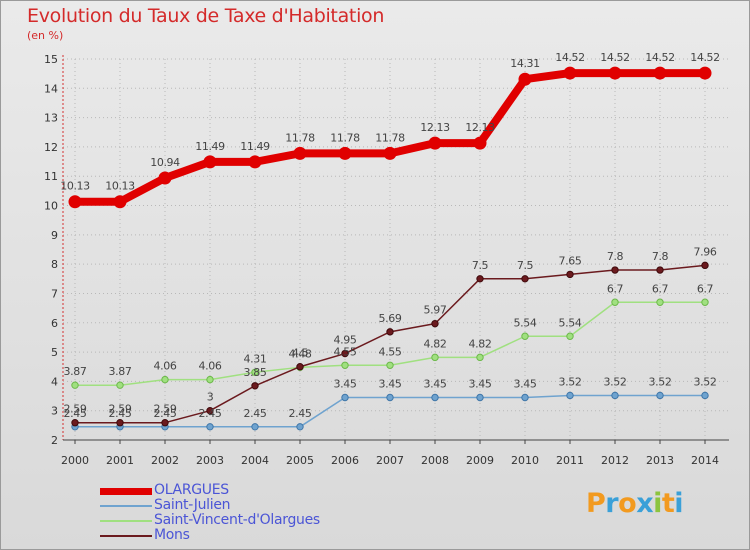 The height and width of the screenshot is (550, 750). Describe the element at coordinates (435, 310) in the screenshot. I see `data-label-mons: 5.97` at that location.